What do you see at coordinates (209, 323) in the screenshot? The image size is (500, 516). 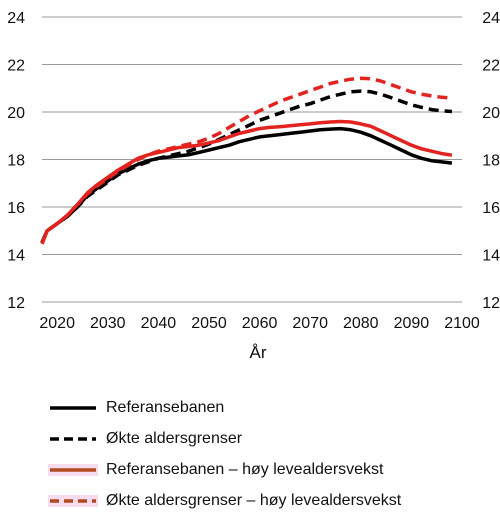 I see `x-tick-2050: 2050` at bounding box center [209, 323].